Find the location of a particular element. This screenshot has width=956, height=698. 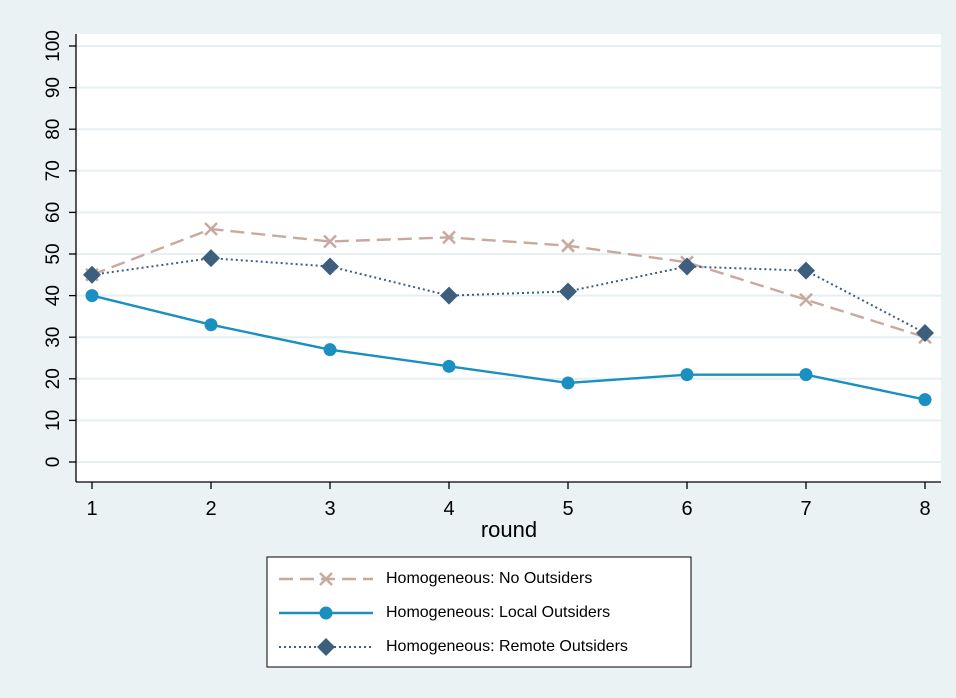

x-tick-label: 6 is located at coordinates (686, 509).